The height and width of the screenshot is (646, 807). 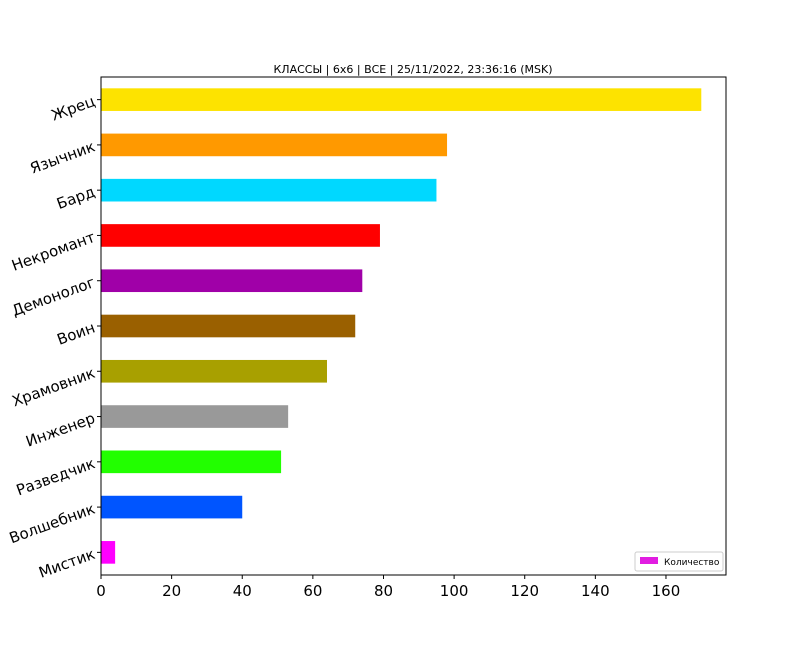 I want to click on legend-box, so click(x=679, y=561).